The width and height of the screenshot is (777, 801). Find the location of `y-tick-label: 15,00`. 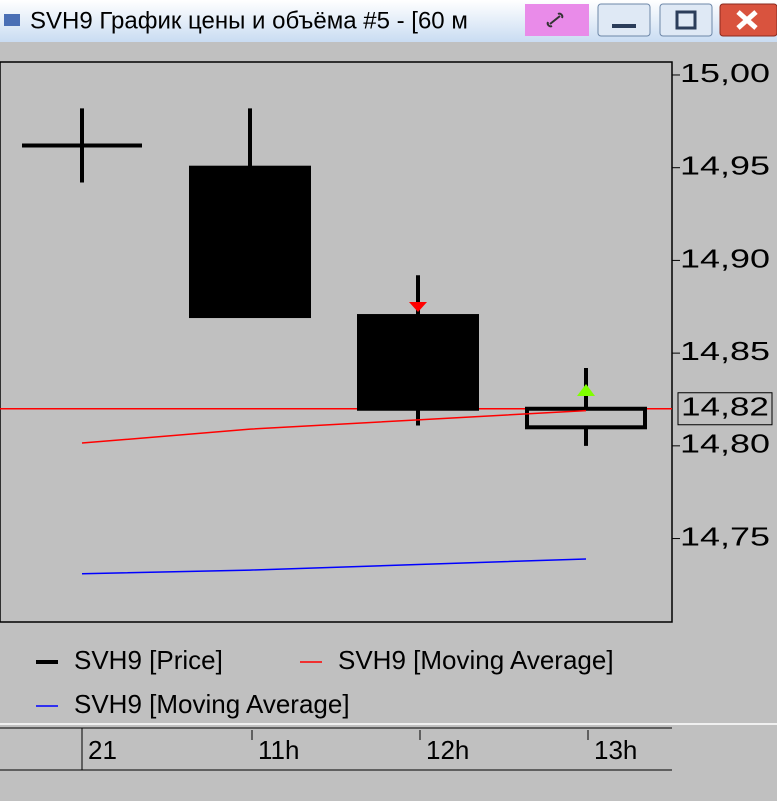

y-tick-label: 15,00 is located at coordinates (725, 73).